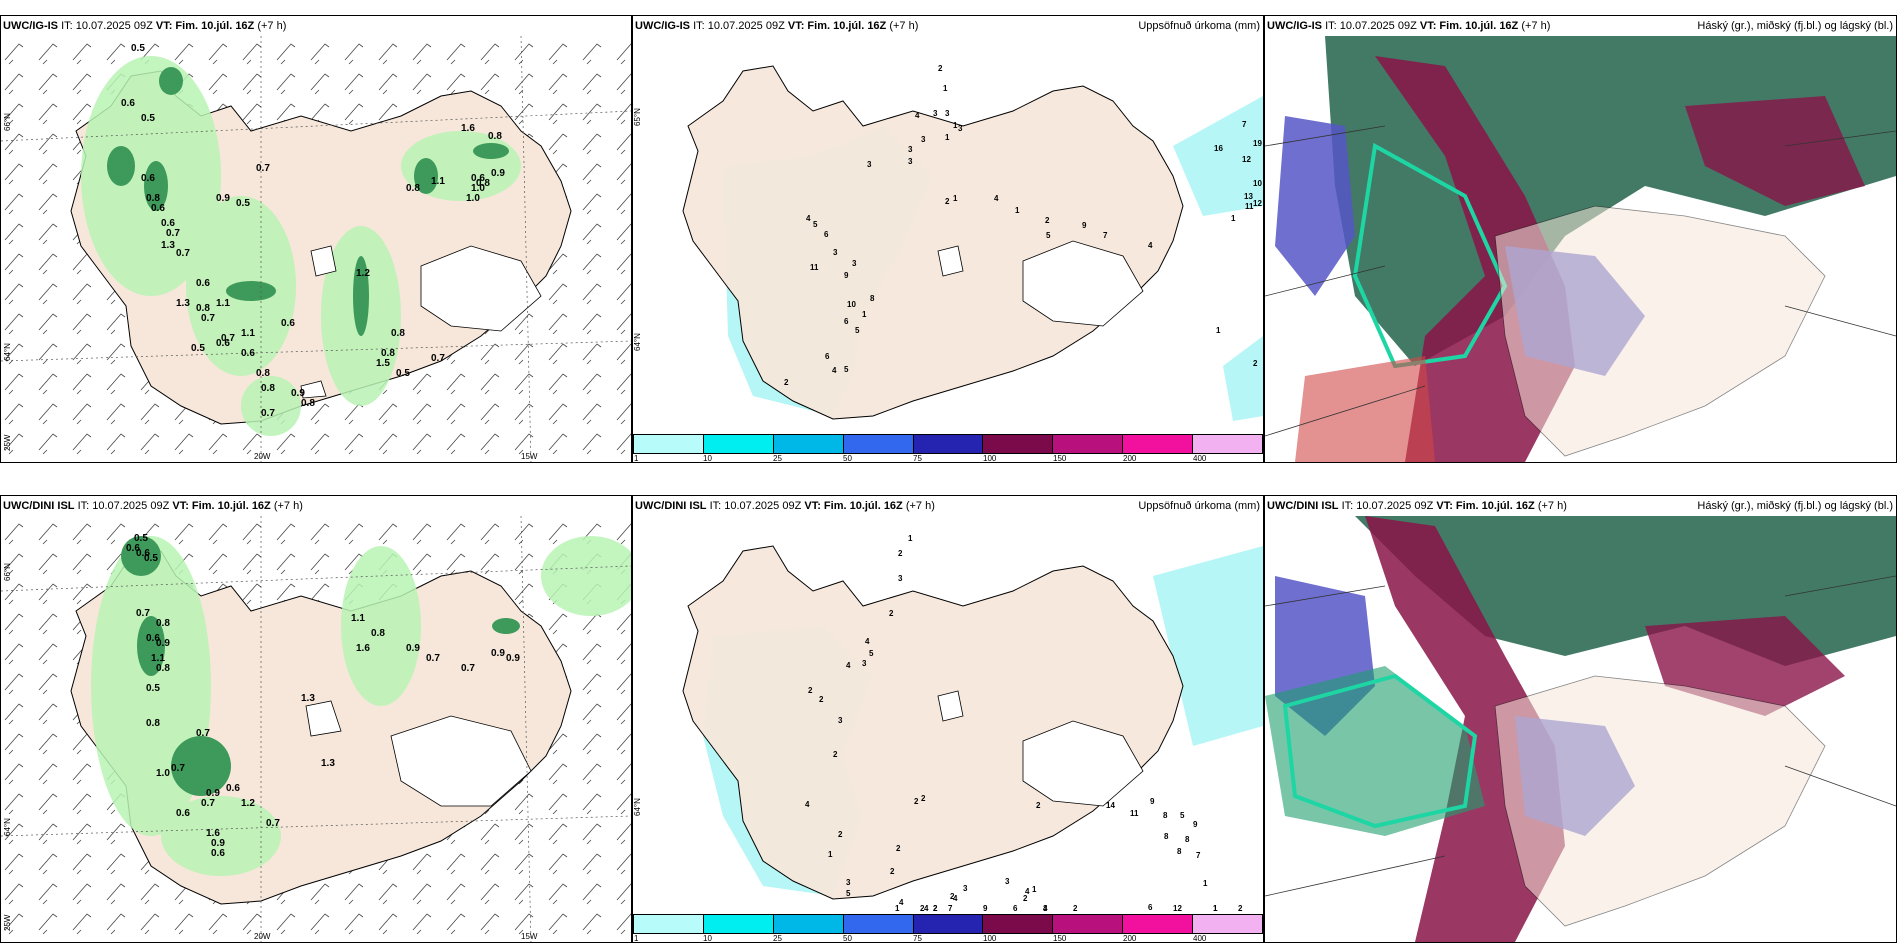  What do you see at coordinates (1200, 938) in the screenshot?
I see `legend-tick: 400` at bounding box center [1200, 938].